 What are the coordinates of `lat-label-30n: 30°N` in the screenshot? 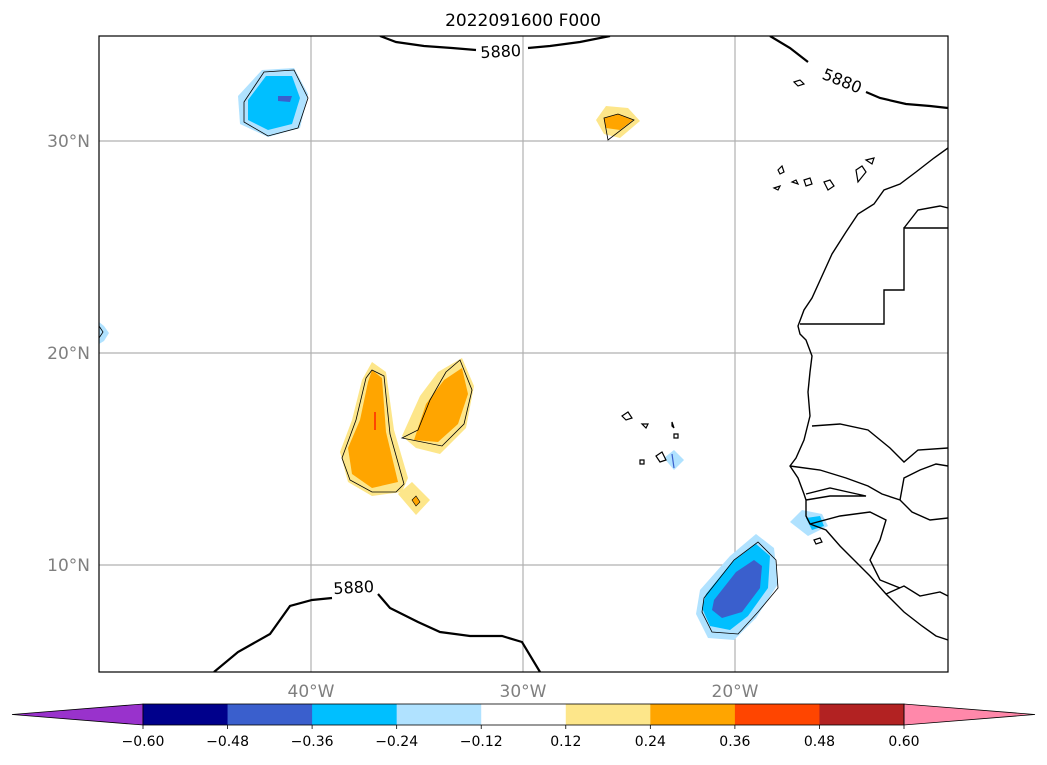 It's located at (68, 142).